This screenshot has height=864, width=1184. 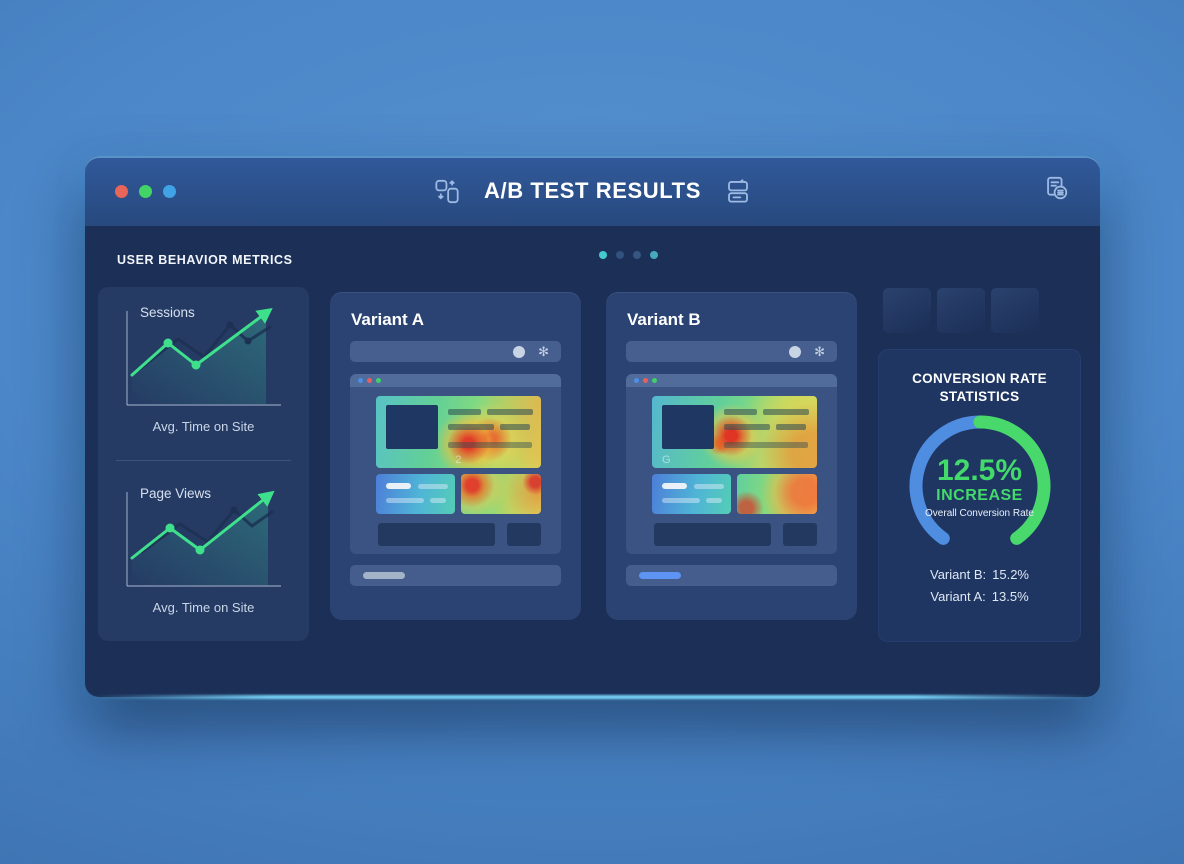 I want to click on chart-label: Page Views, so click(x=176, y=493).